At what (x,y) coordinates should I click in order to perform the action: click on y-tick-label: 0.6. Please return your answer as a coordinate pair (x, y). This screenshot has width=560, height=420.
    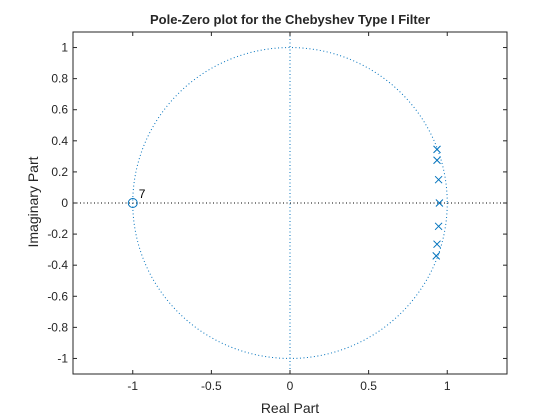
    Looking at the image, I should click on (59, 110).